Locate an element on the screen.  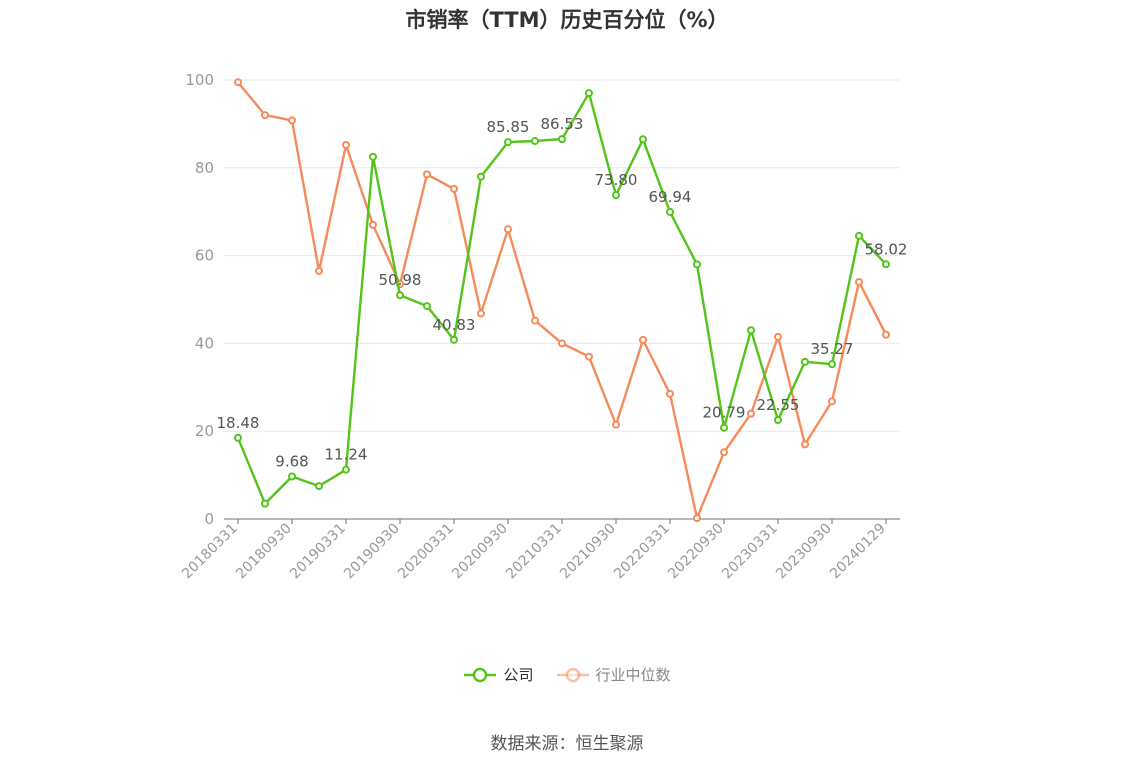
x-tick-label: 20230930 is located at coordinates (804, 552).